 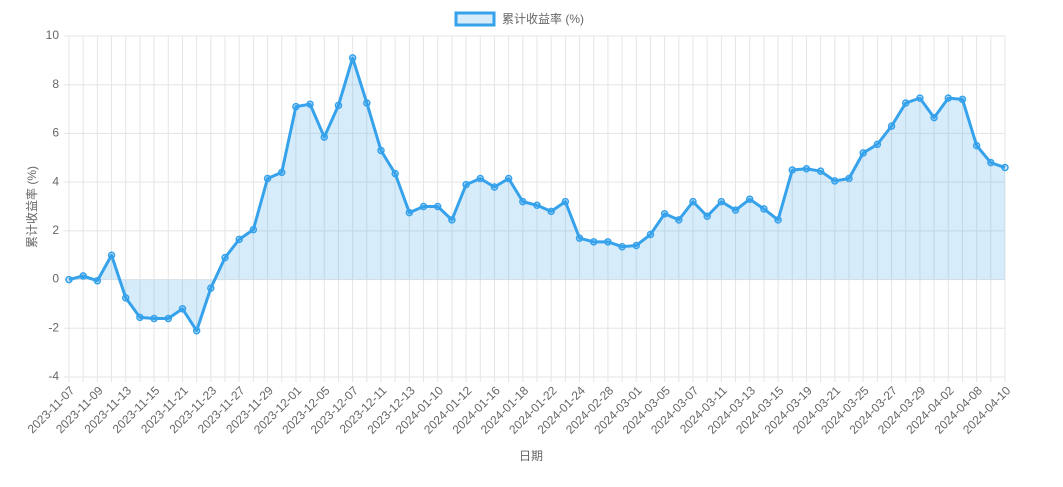 What do you see at coordinates (31, 207) in the screenshot?
I see `y-axis-title: 累计收益率 (%)` at bounding box center [31, 207].